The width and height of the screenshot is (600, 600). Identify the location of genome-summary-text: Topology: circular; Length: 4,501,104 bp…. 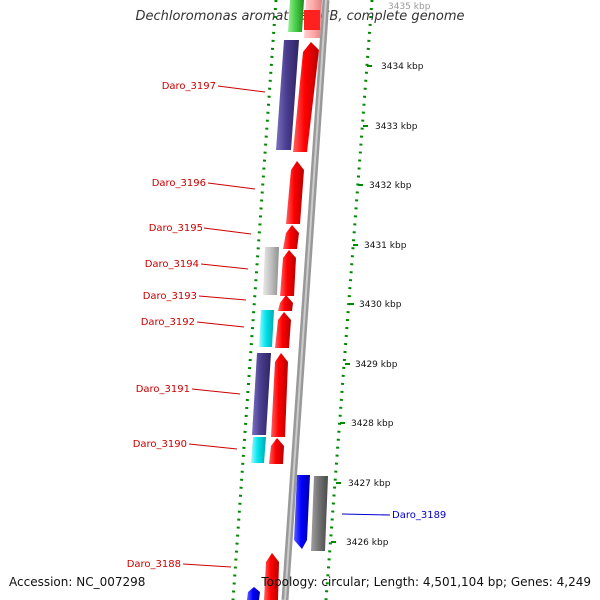
(426, 582).